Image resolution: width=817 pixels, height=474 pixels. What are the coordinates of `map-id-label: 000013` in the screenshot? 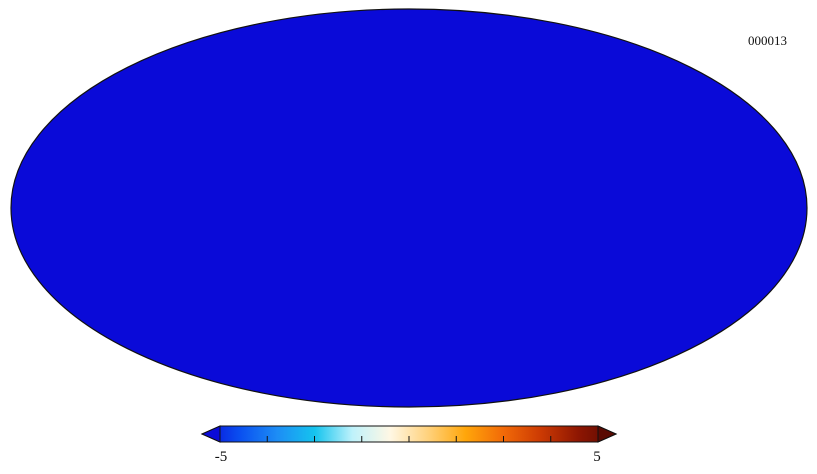 It's located at (767, 40).